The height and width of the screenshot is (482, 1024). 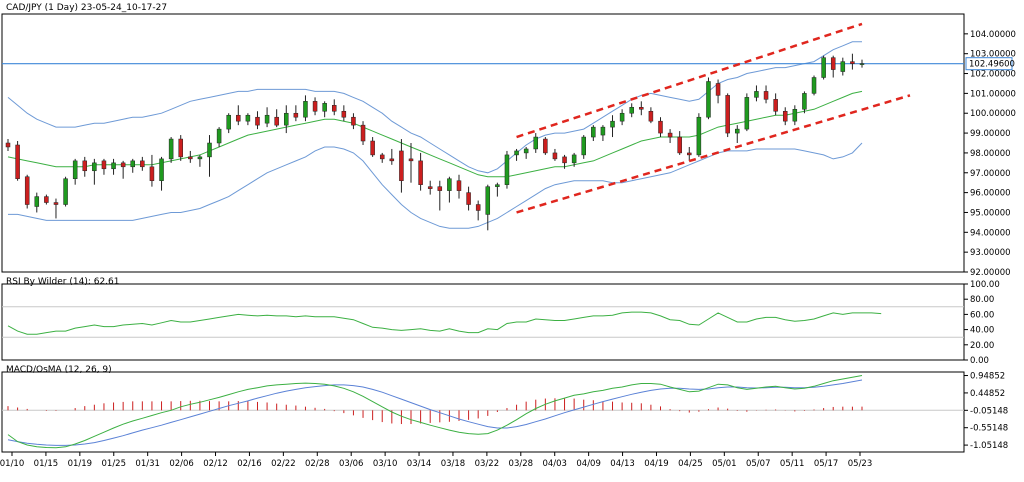 What do you see at coordinates (987, 394) in the screenshot?
I see `macd-tick-label: 0.44852` at bounding box center [987, 394].